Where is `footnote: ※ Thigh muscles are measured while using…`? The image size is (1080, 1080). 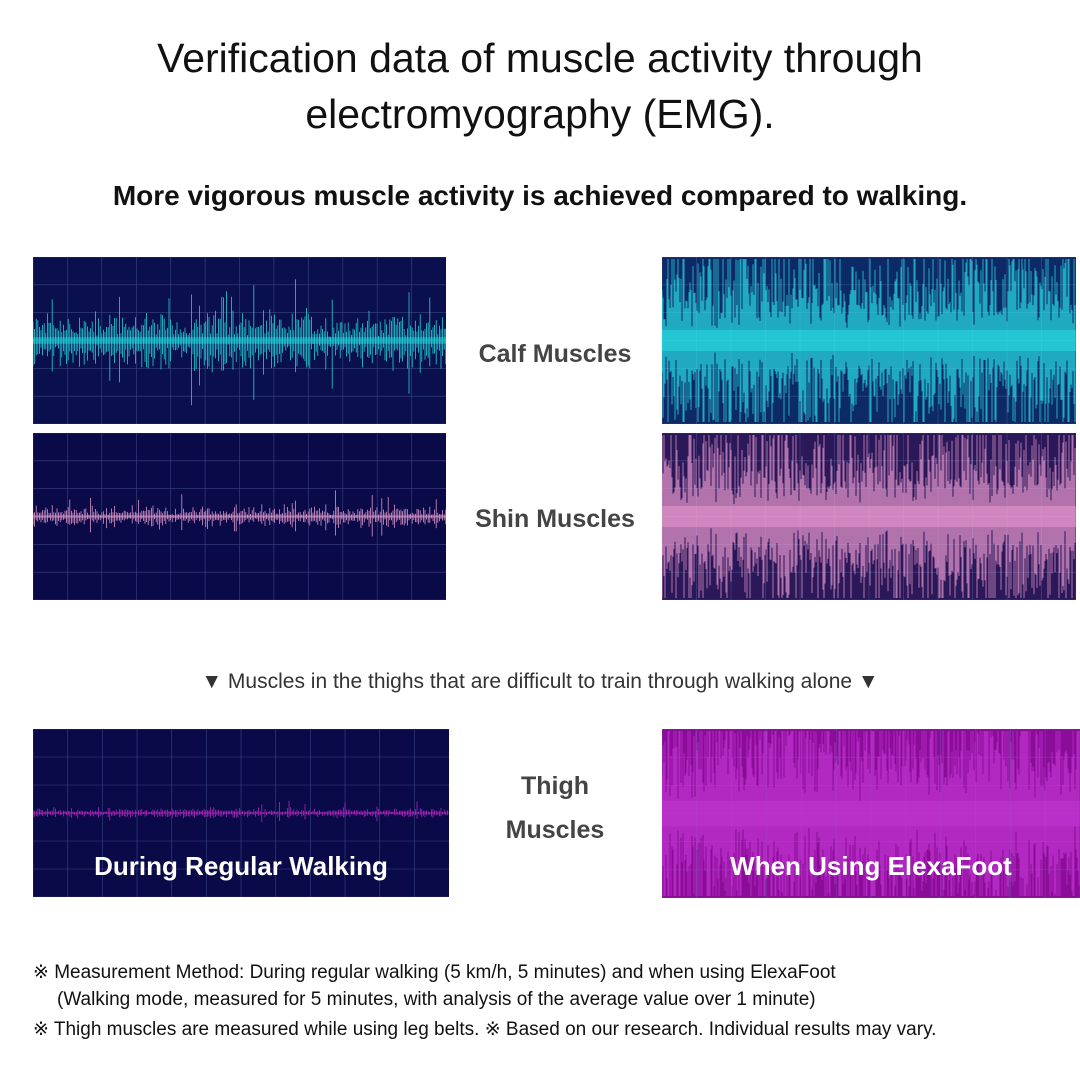 footnote: ※ Thigh muscles are measured while using… is located at coordinates (485, 1029).